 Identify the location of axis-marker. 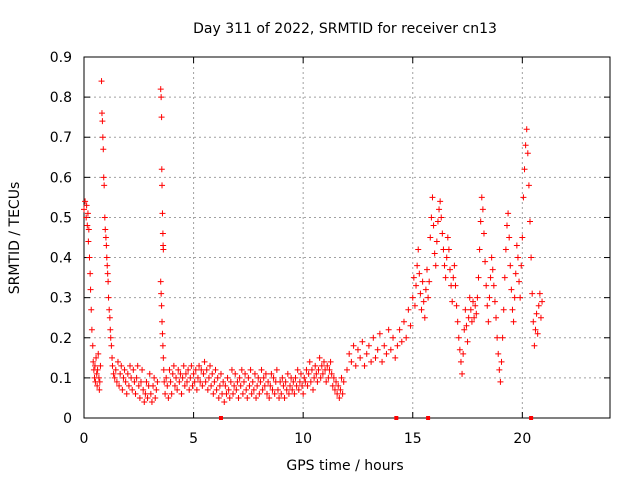
(220, 418).